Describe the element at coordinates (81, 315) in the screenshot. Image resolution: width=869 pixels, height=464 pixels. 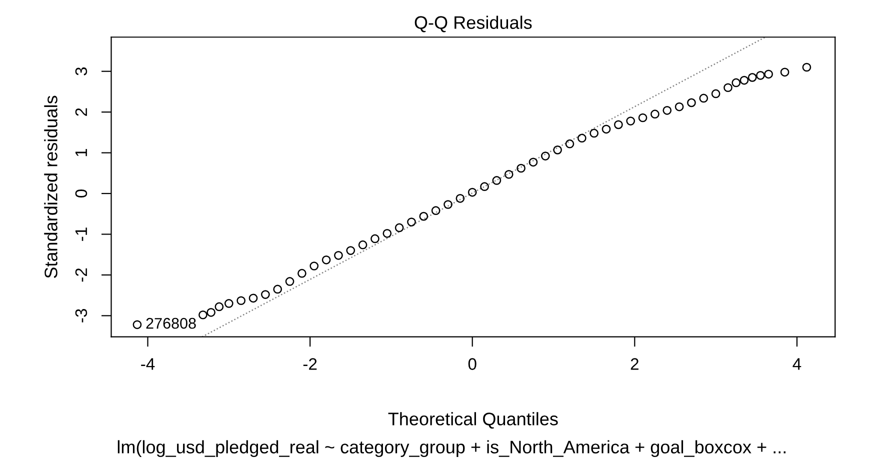
I see `y-tick-label: -3` at that location.